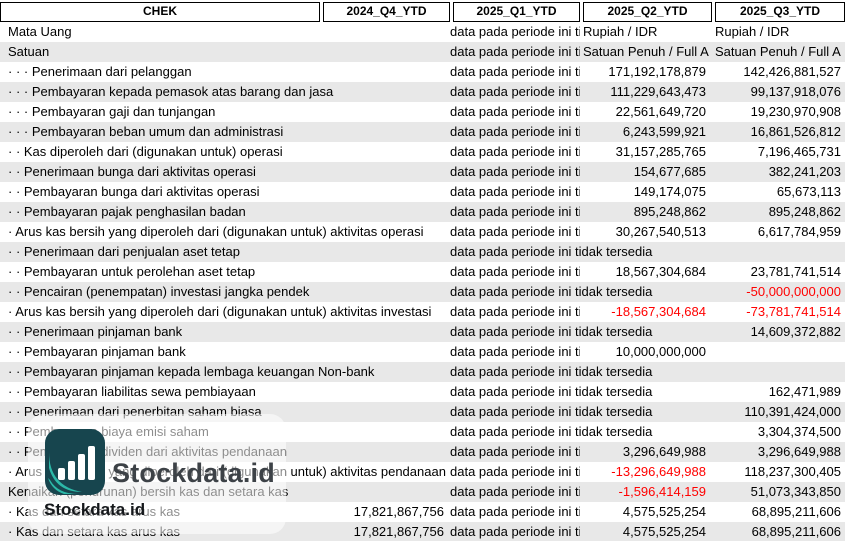 The image size is (845, 541). Describe the element at coordinates (799, 231) in the screenshot. I see `cell-2025-q3: 6,617,784,959` at that location.